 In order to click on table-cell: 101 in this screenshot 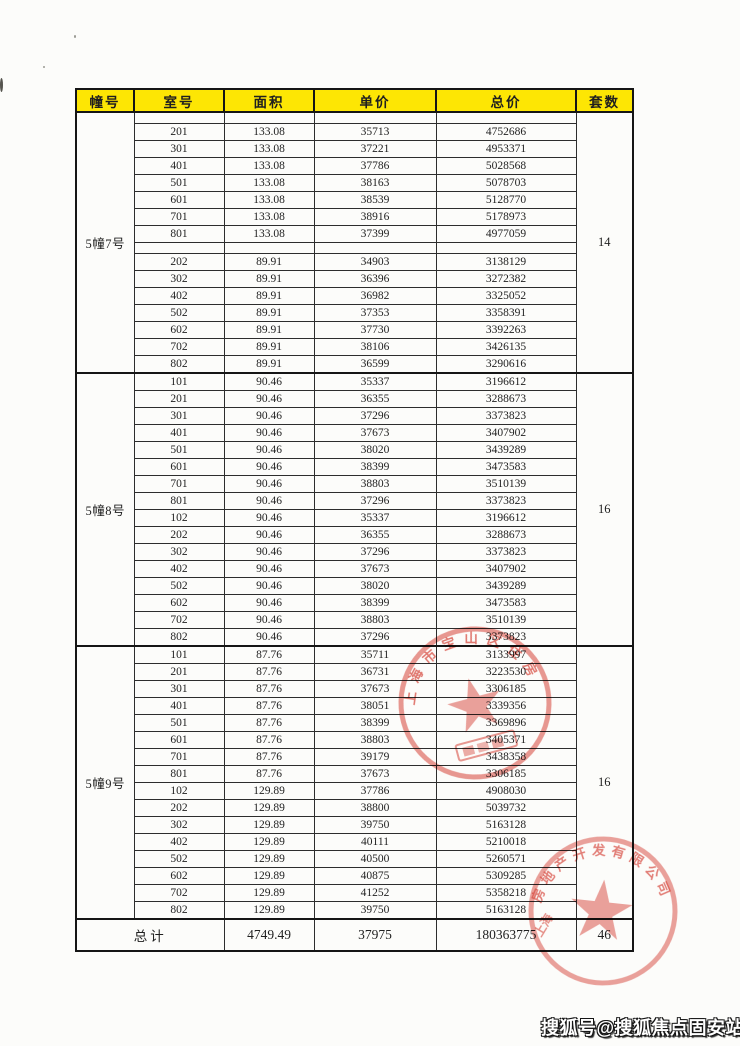, I will do `click(179, 381)`.